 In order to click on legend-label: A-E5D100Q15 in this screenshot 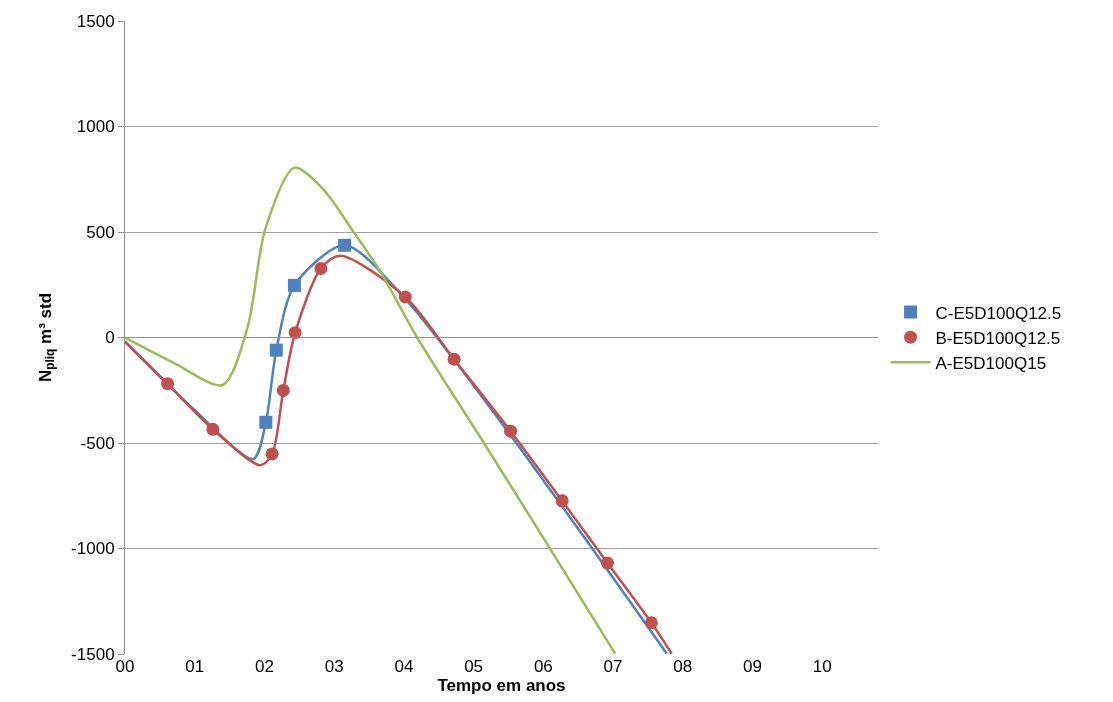, I will do `click(991, 363)`.